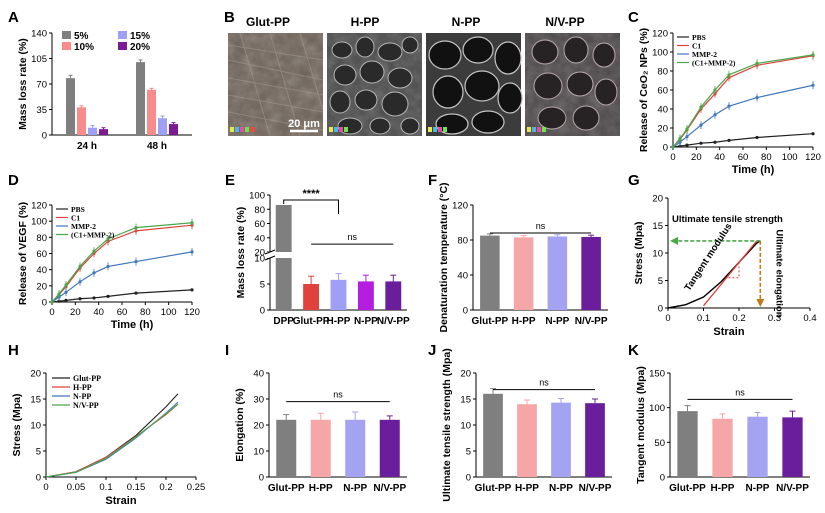 The width and height of the screenshot is (825, 513). Describe the element at coordinates (633, 350) in the screenshot. I see `panel-k-letter: K` at that location.